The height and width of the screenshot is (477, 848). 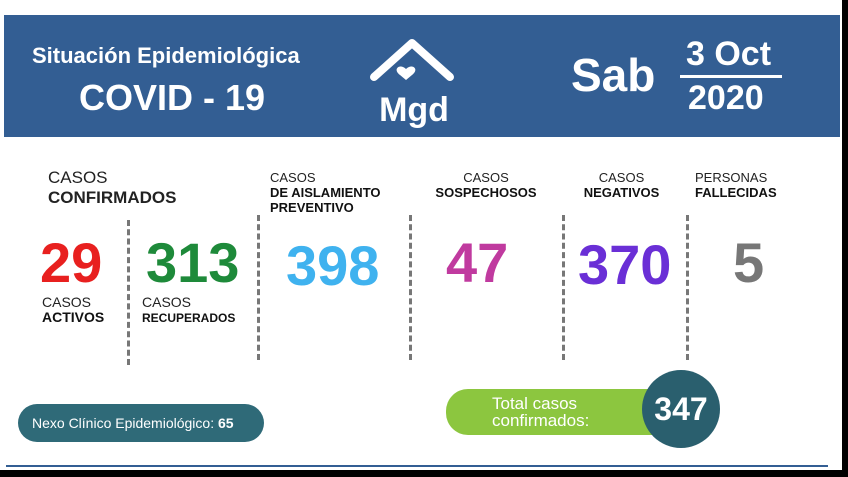 What do you see at coordinates (225, 423) in the screenshot?
I see `nexo-value: 65` at bounding box center [225, 423].